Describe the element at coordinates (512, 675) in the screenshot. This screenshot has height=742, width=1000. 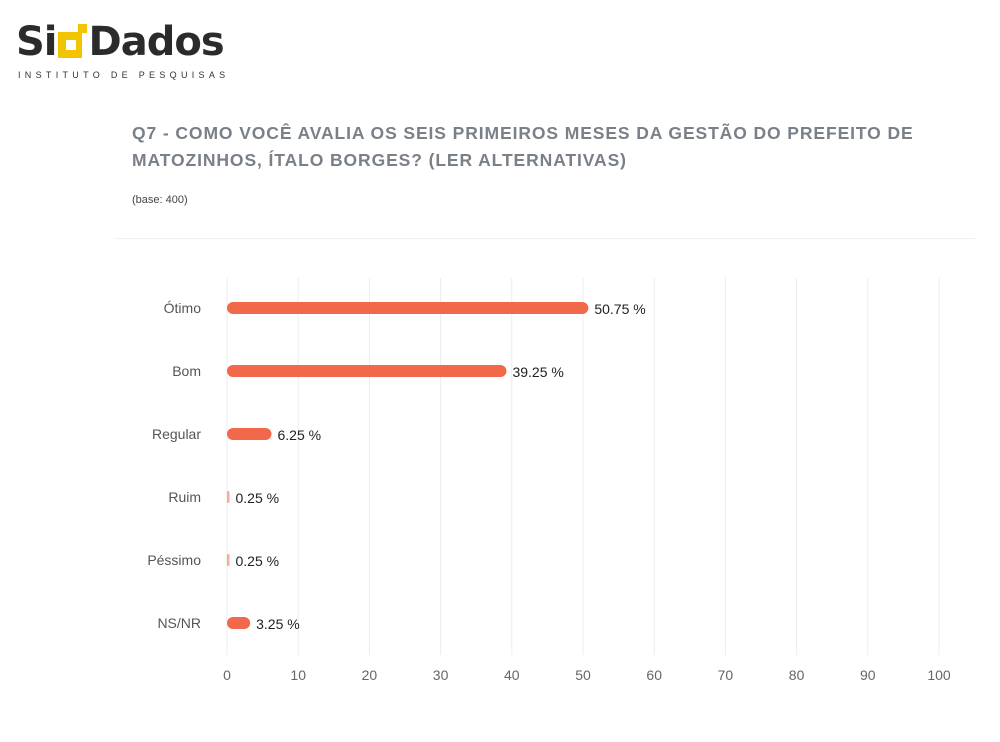
I see `x-tick-label: 40` at that location.